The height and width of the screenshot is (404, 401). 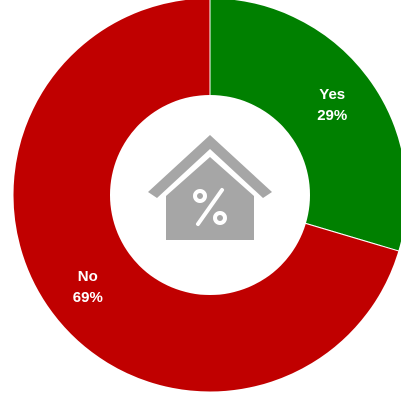 What do you see at coordinates (88, 276) in the screenshot?
I see `slice-category-label: No` at bounding box center [88, 276].